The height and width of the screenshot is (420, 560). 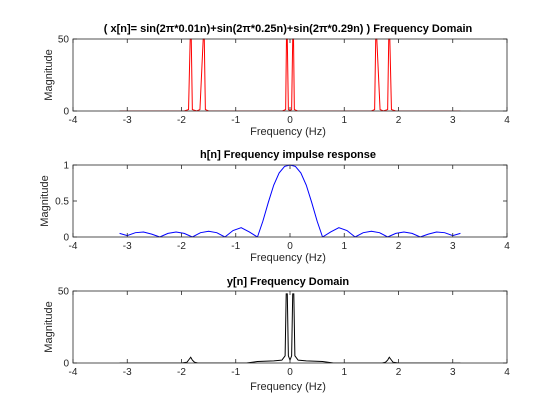 I want to click on y-tick-label: 1, so click(x=66, y=166).